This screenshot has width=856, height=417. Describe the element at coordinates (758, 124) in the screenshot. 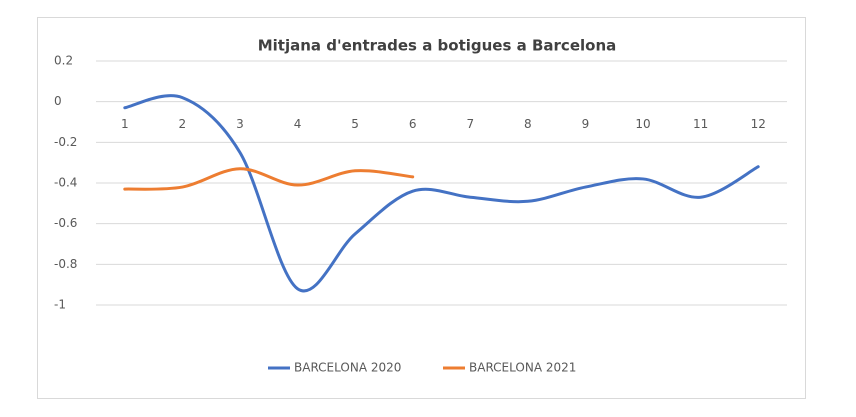

I see `x-tick-label: 12` at that location.